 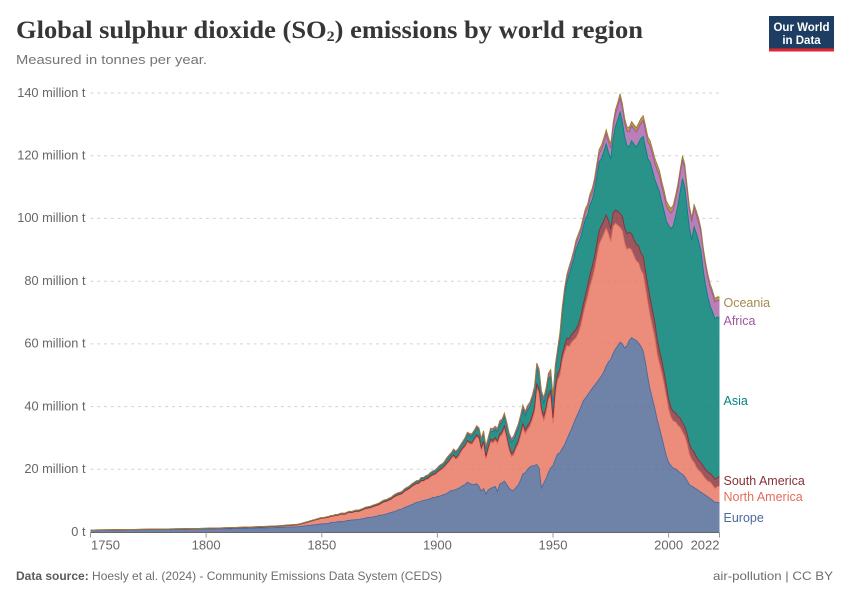 I want to click on svg-text: Our World, so click(x=801, y=28).